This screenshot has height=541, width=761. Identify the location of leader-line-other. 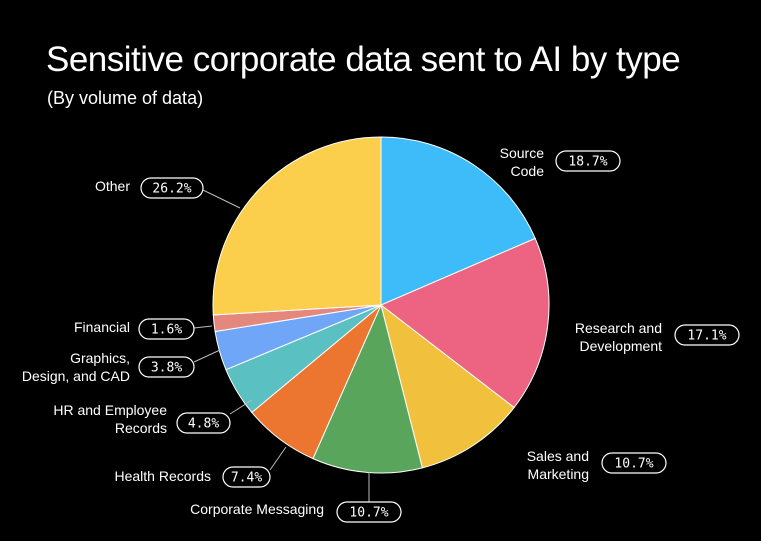
(221, 199).